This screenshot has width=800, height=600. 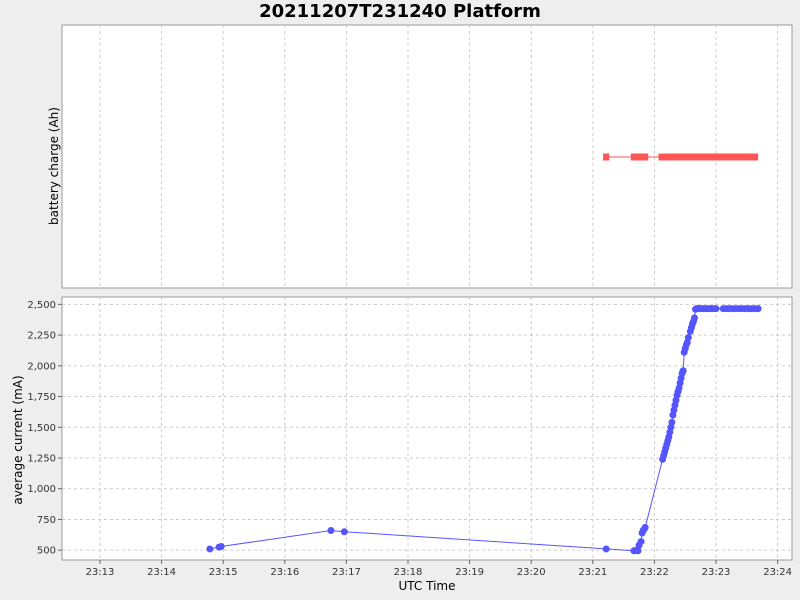 I want to click on y-tick-label: 2,250, so click(x=41, y=336).